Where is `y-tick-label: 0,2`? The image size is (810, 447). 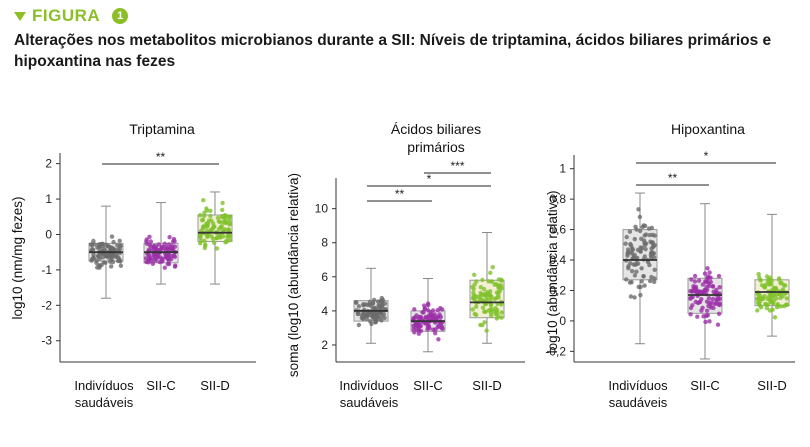 y-tick-label: 0,2 is located at coordinates (557, 290).